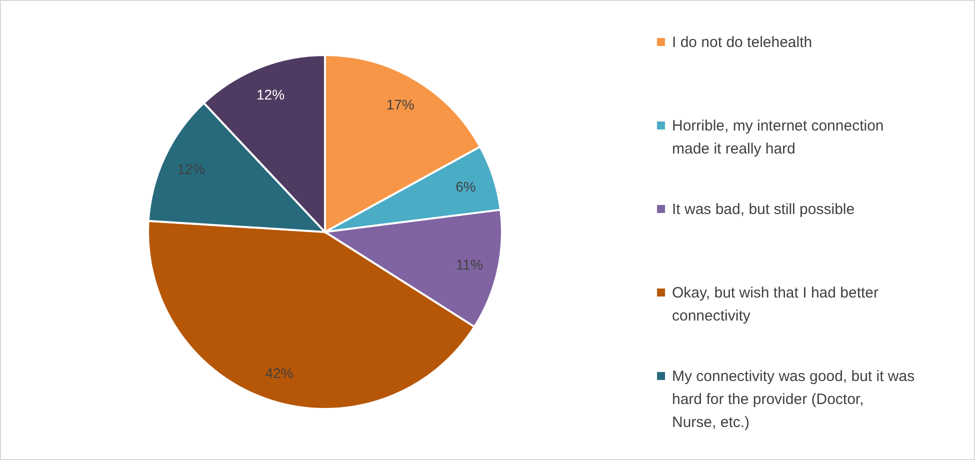 This screenshot has width=975, height=460. I want to click on data-label: 11%, so click(469, 264).